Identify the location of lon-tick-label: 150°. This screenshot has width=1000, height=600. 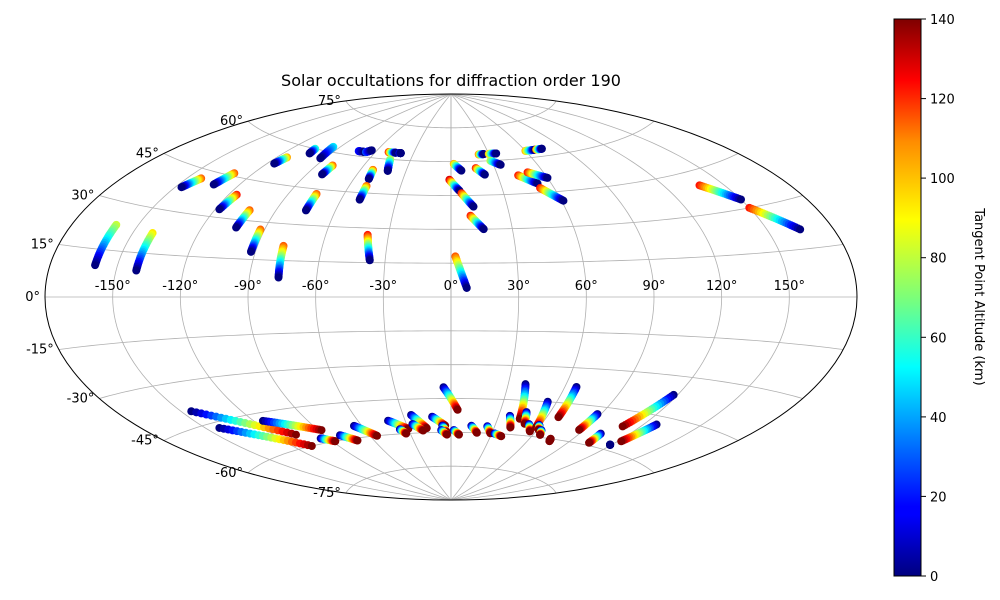
(789, 286).